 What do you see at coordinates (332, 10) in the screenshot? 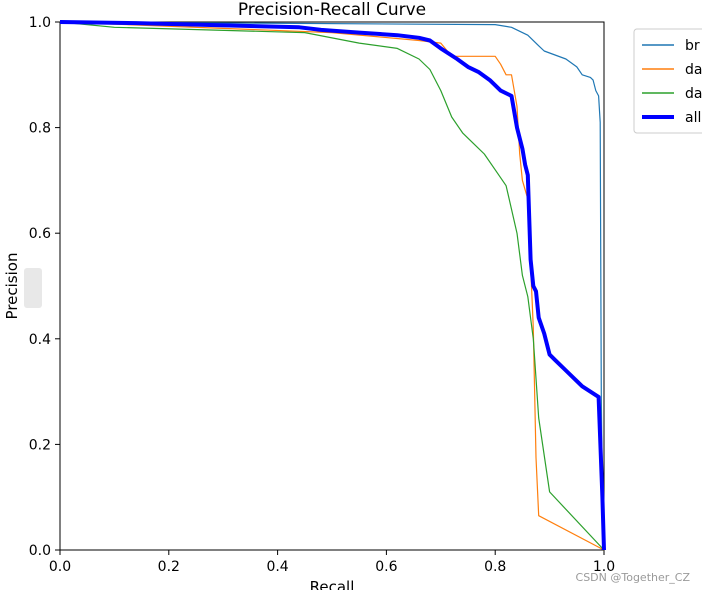
I see `chart-title: Precision-Recall Curve` at bounding box center [332, 10].